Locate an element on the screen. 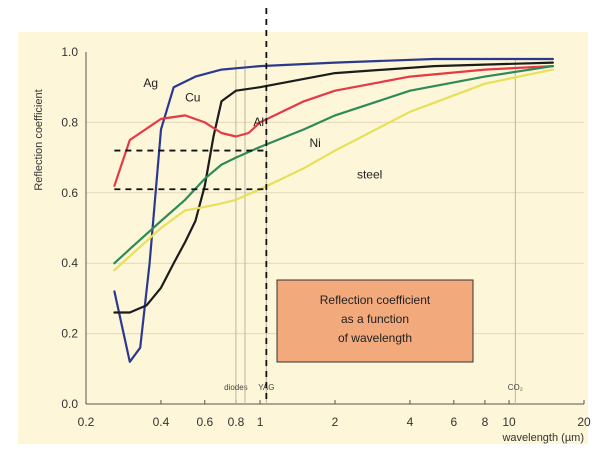 The height and width of the screenshot is (455, 594). x-tick-label: 2 is located at coordinates (335, 422).